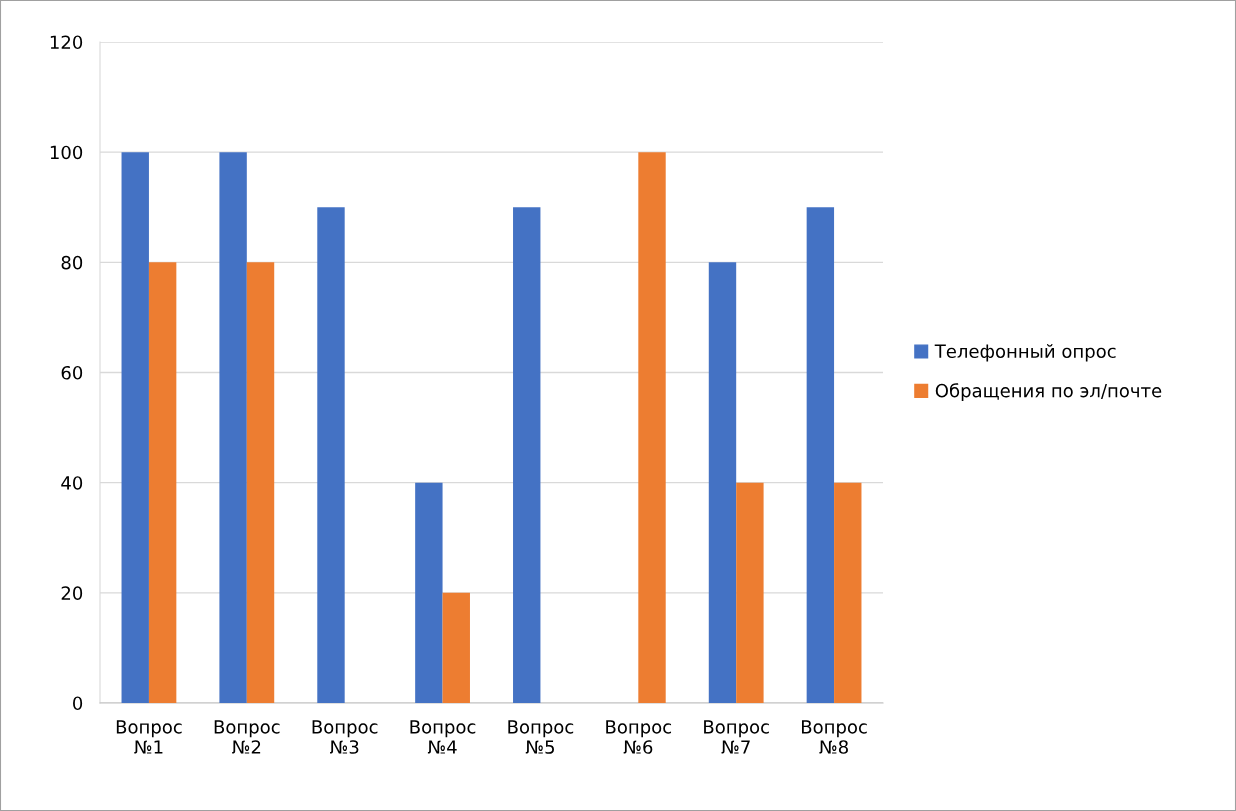  I want to click on legend-label: Телефонный опрос, so click(1025, 353).